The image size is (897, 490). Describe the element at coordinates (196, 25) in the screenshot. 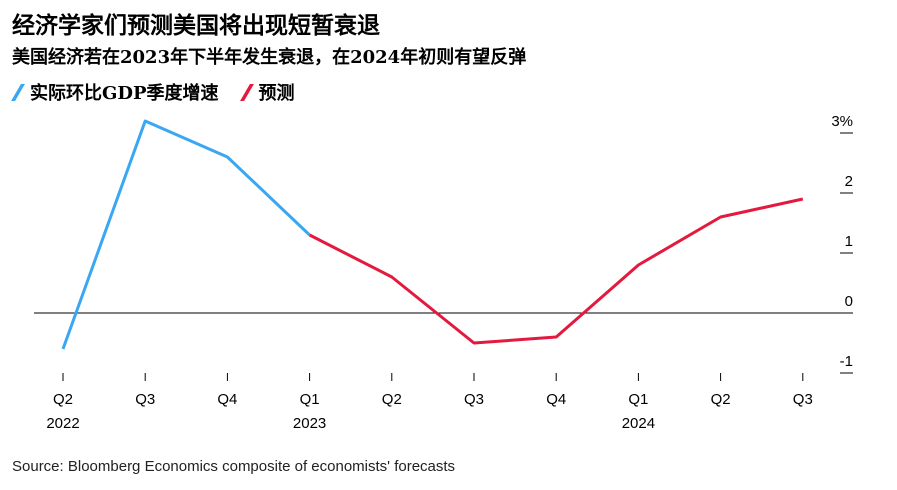

I see `chart-title: 经济学家们预测美国将出现短暂衰退` at that location.